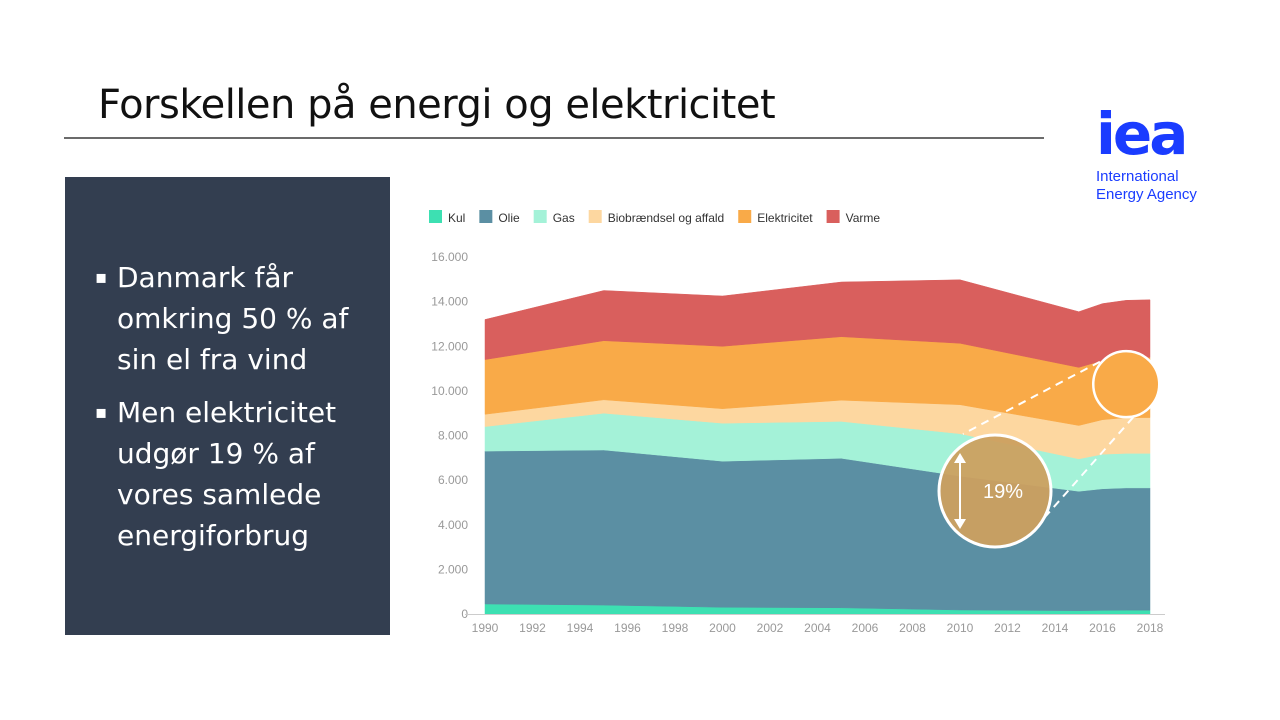 This screenshot has width=1280, height=720. I want to click on x-tick-label: 2002, so click(770, 628).